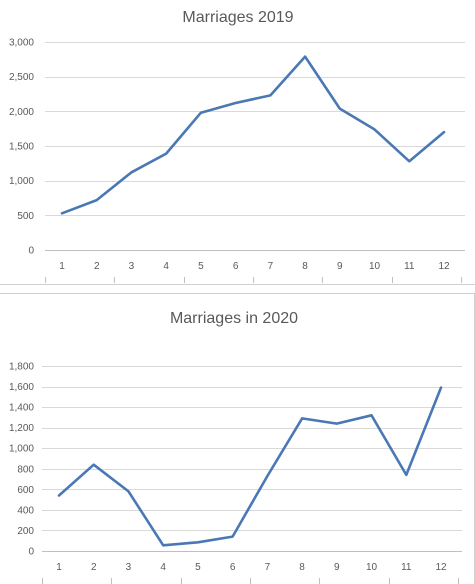 This screenshot has width=475, height=584. What do you see at coordinates (21, 112) in the screenshot?
I see `y-tick-label: 2,000` at bounding box center [21, 112].